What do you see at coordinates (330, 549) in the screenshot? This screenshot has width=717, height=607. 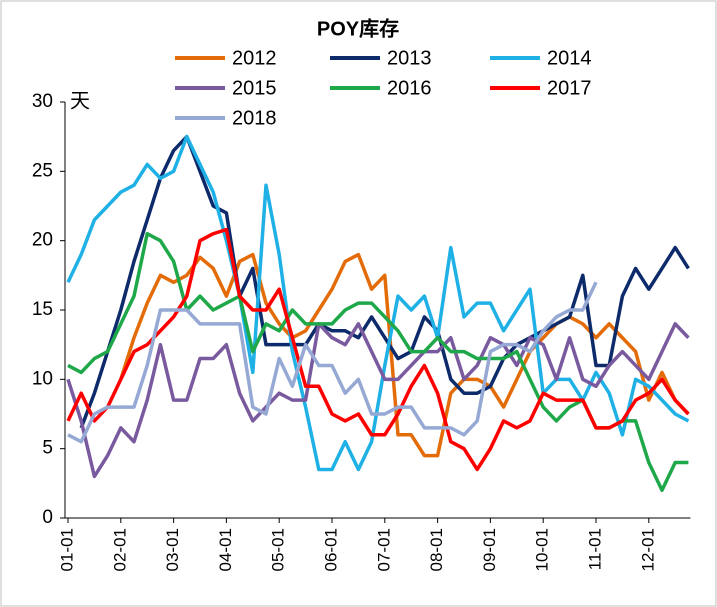 I see `x-tick-label: 06-01` at bounding box center [330, 549].